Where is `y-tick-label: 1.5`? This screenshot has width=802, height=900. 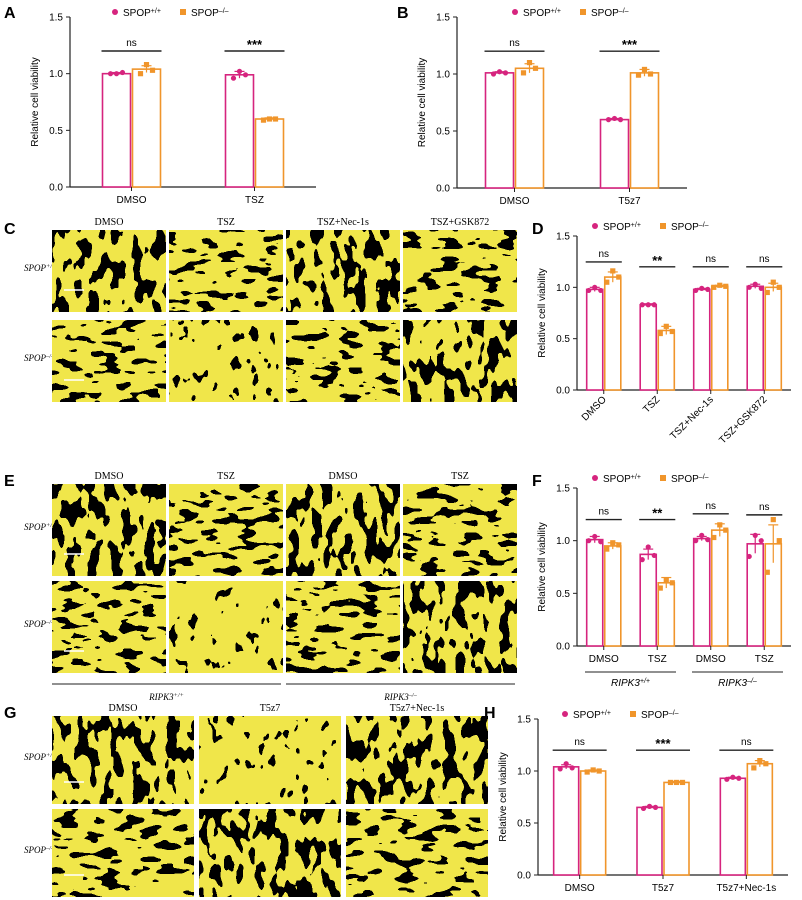 y-tick-label: 1.5 is located at coordinates (524, 720).